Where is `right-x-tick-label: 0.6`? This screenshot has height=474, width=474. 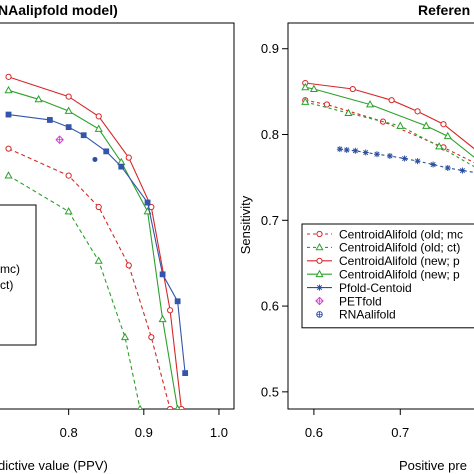 right-x-tick-label: 0.6 is located at coordinates (314, 432).